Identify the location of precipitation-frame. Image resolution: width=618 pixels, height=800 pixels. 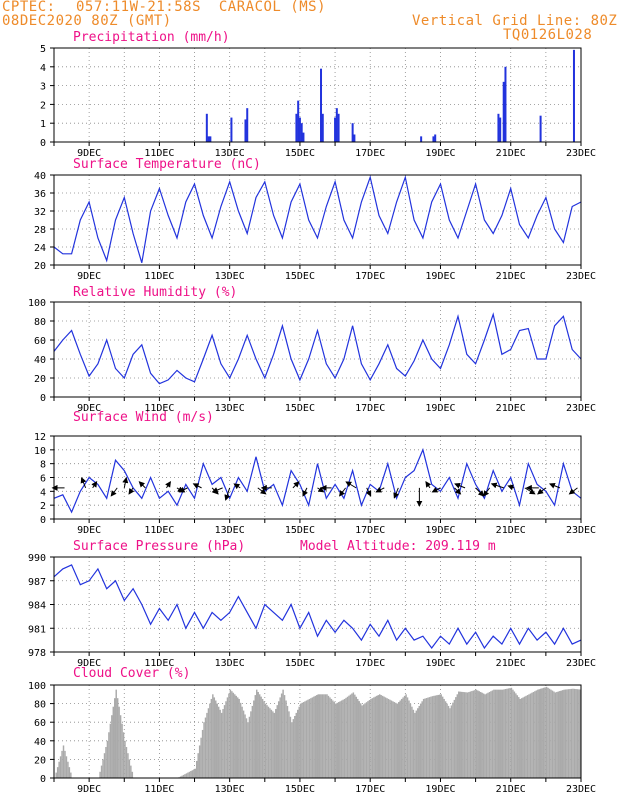
(317, 95).